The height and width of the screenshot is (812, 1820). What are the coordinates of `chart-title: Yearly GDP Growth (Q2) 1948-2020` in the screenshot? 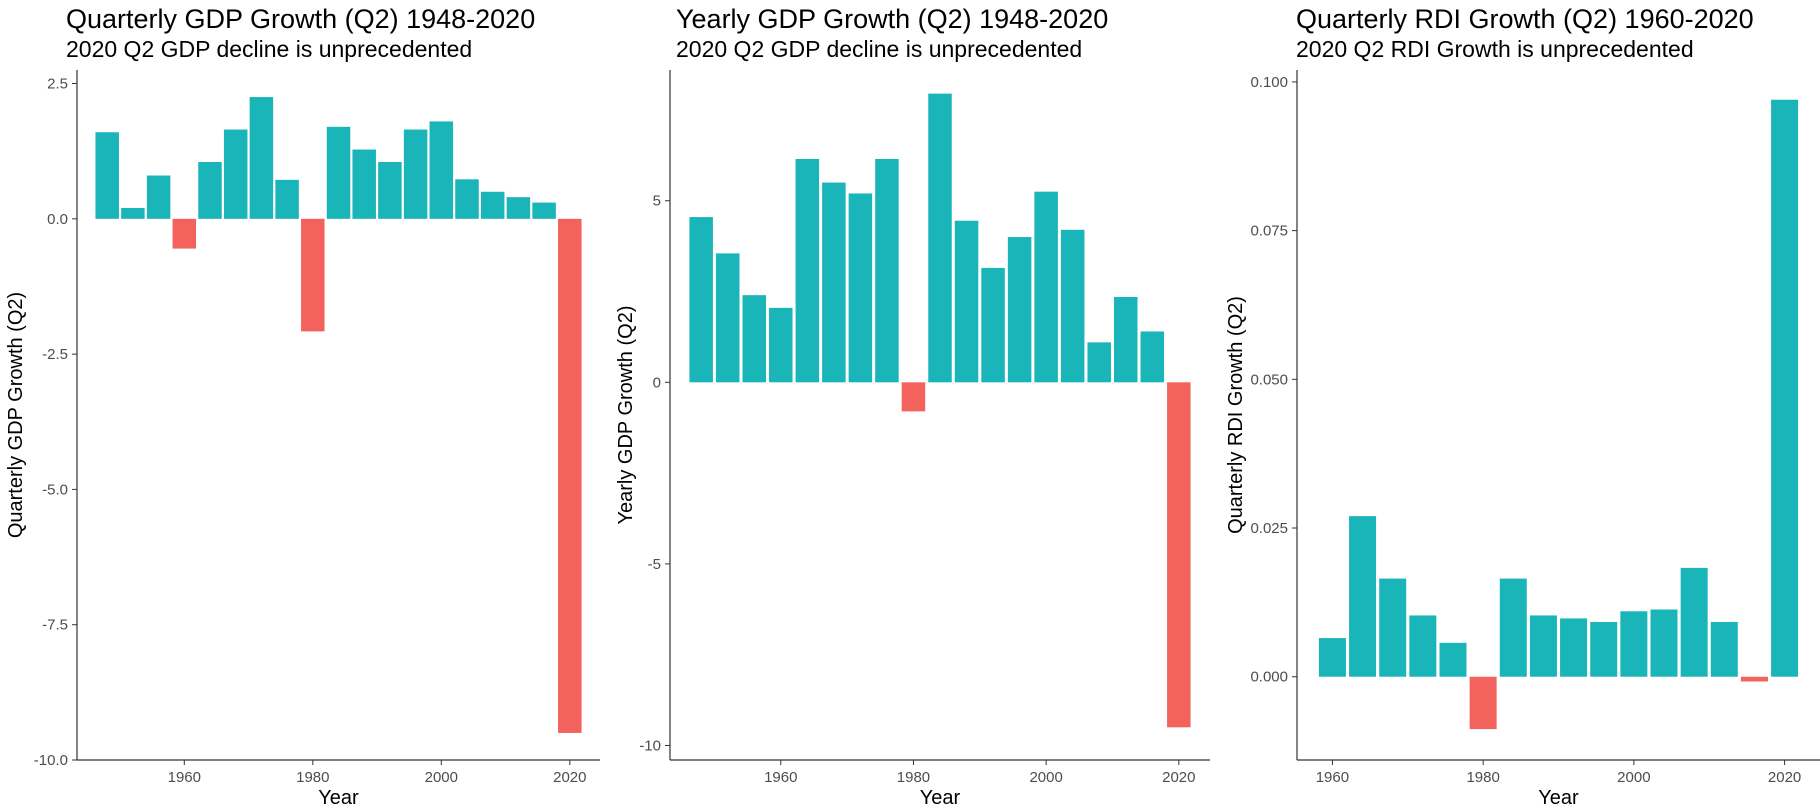 It's located at (892, 19).